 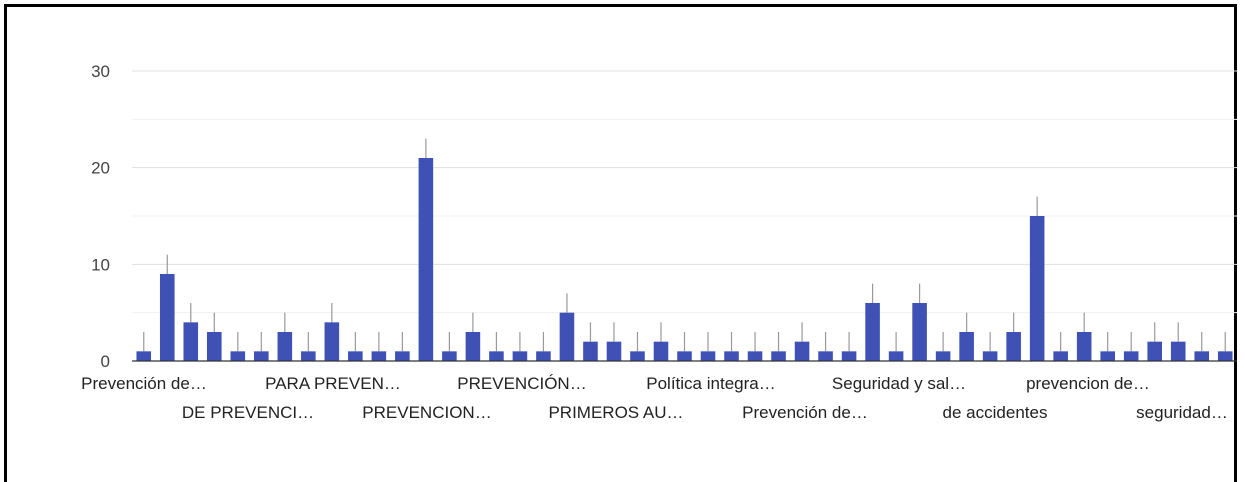 What do you see at coordinates (995, 412) in the screenshot?
I see `x-tick-label: de accidentes` at bounding box center [995, 412].